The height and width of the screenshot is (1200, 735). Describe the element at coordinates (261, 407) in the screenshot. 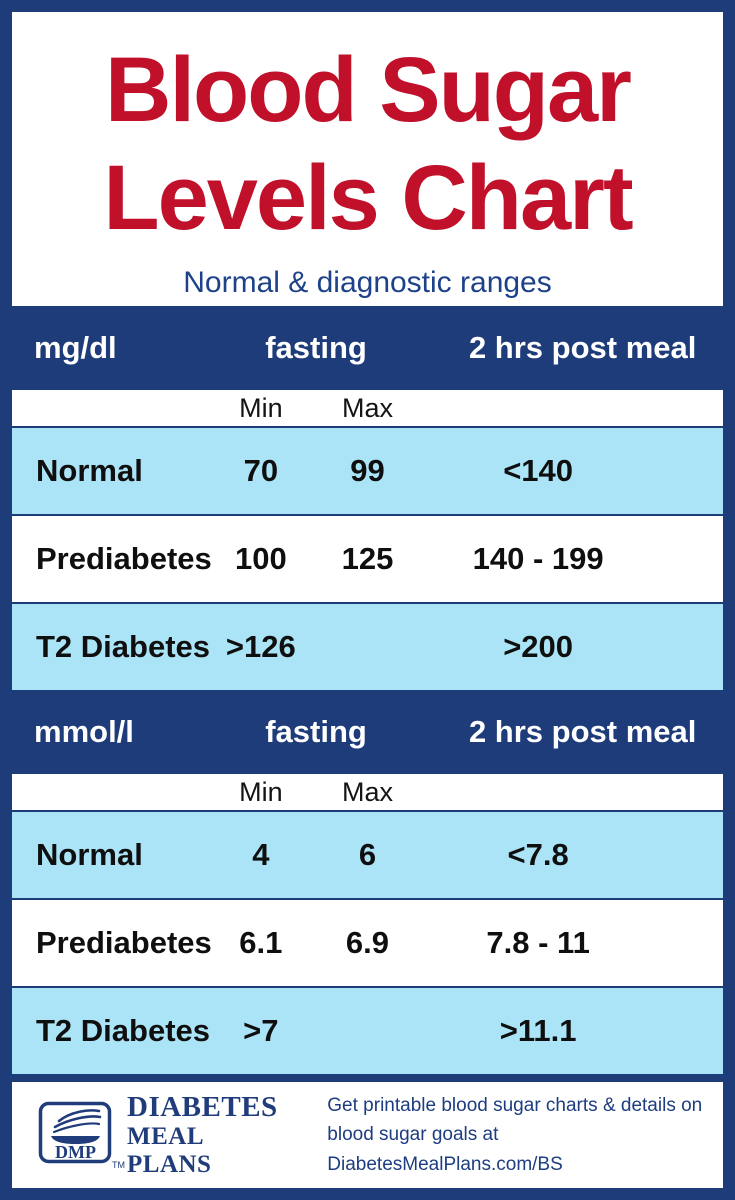

I see `mgdl-min-subheader: Min` at that location.